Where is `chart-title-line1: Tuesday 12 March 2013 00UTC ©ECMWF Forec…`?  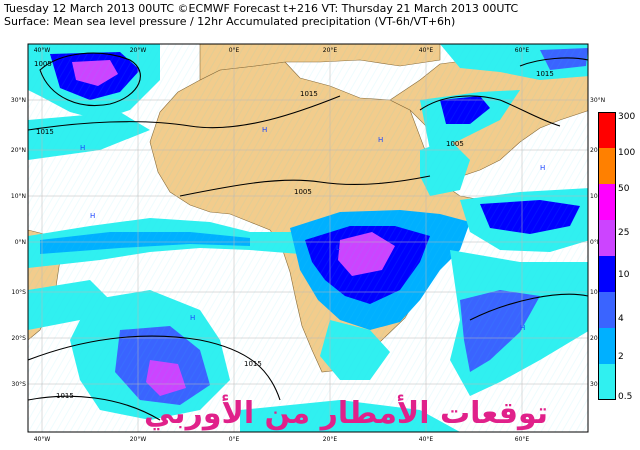 chart-title-line1: Tuesday 12 March 2013 00UTC ©ECMWF Forec… is located at coordinates (261, 8).